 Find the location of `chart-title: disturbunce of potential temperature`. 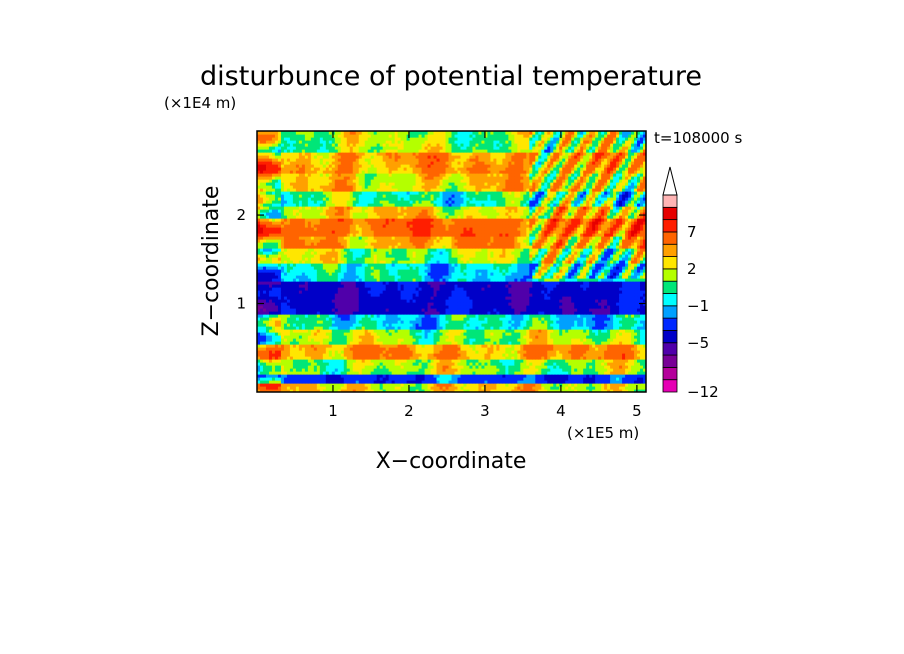

chart-title: disturbunce of potential temperature is located at coordinates (451, 76).